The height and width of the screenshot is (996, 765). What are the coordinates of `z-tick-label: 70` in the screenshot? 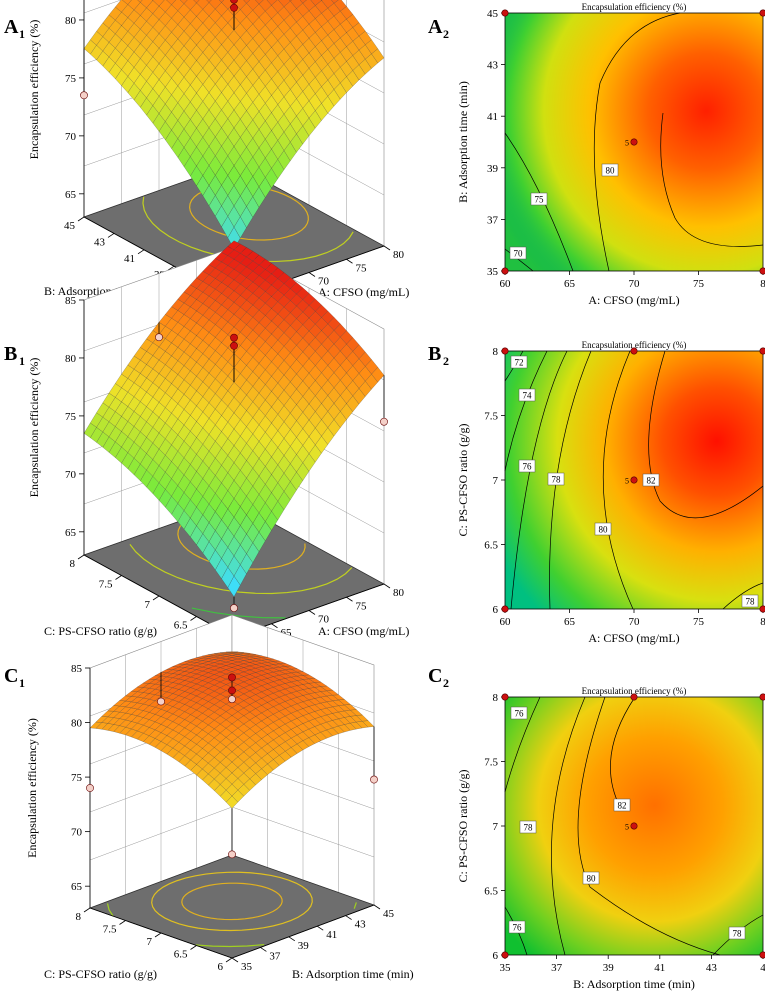 It's located at (71, 475).